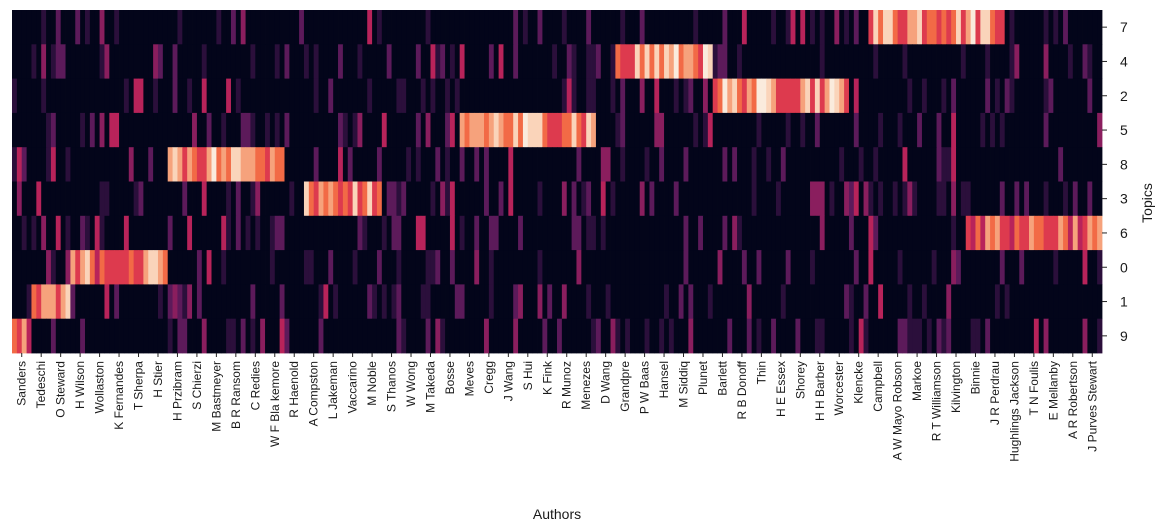 Image resolution: width=1158 pixels, height=523 pixels. What do you see at coordinates (742, 389) in the screenshot?
I see `x-tick-label: R B Donoff` at bounding box center [742, 389].